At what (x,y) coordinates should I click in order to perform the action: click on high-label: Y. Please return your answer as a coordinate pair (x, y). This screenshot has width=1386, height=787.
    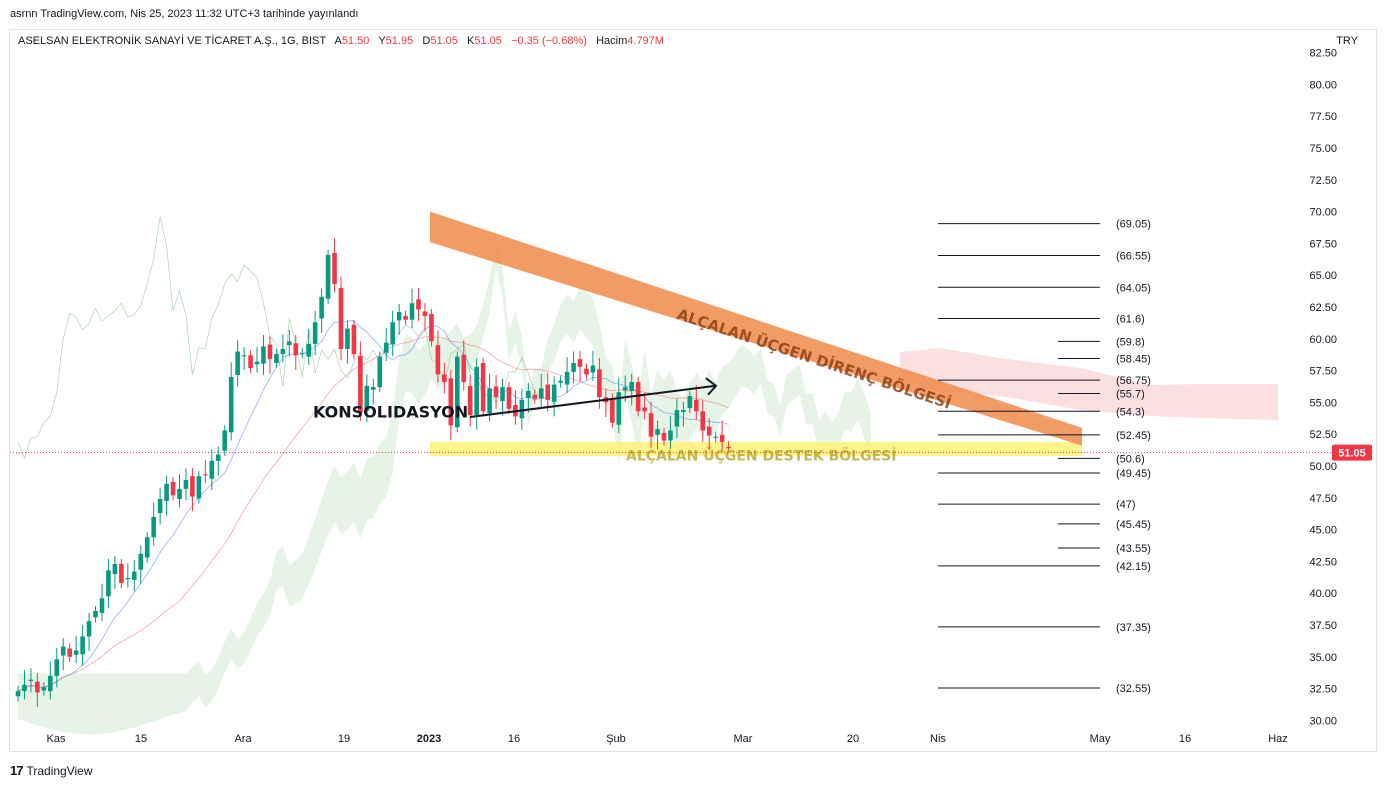
    Looking at the image, I should click on (382, 41).